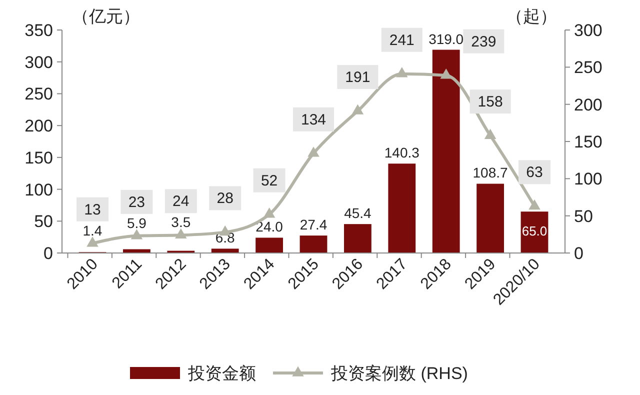 This screenshot has height=395, width=640. I want to click on data-label: 24.0, so click(270, 226).